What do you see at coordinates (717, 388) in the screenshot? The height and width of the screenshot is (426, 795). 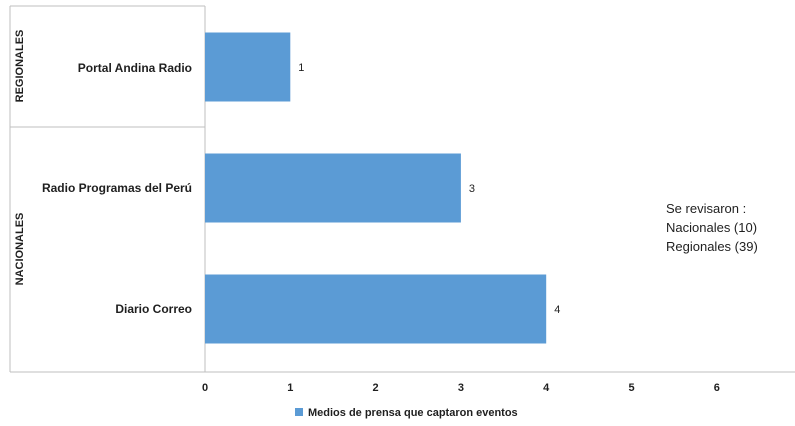 I see `x-tick-label-6: 6` at bounding box center [717, 388].